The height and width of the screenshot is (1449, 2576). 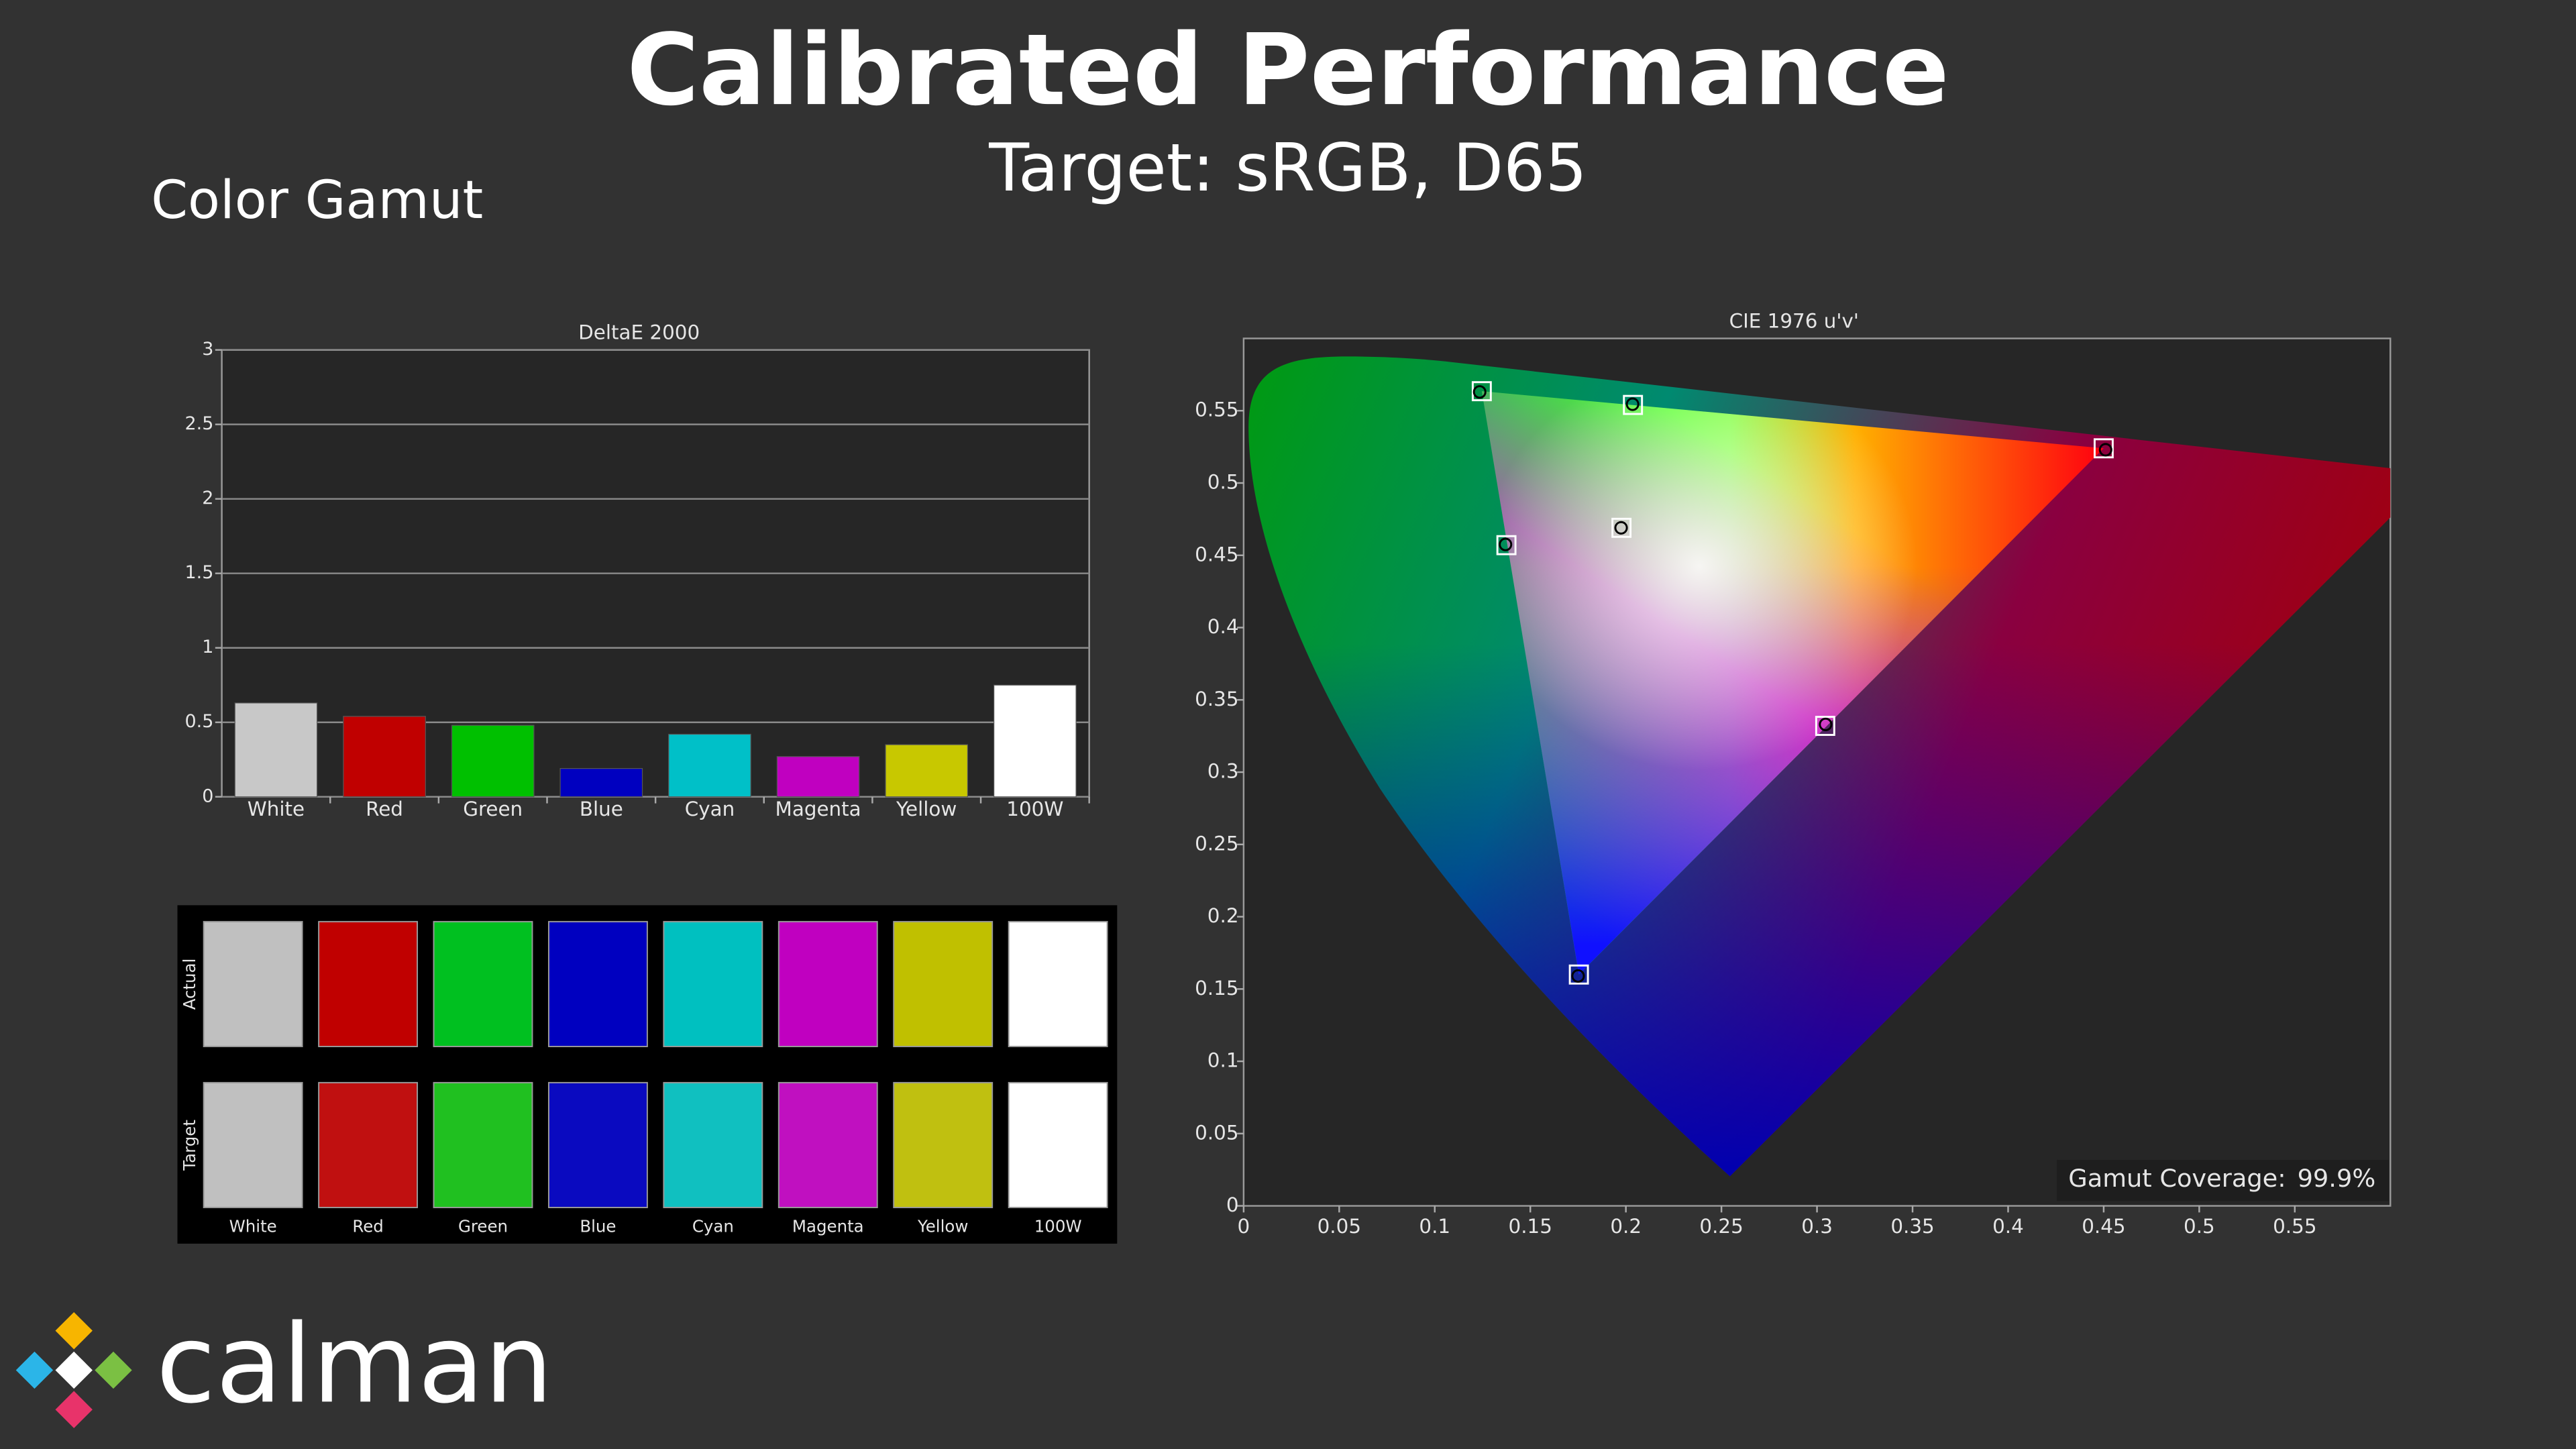 I want to click on y-tick-label: 3, so click(x=207, y=349).